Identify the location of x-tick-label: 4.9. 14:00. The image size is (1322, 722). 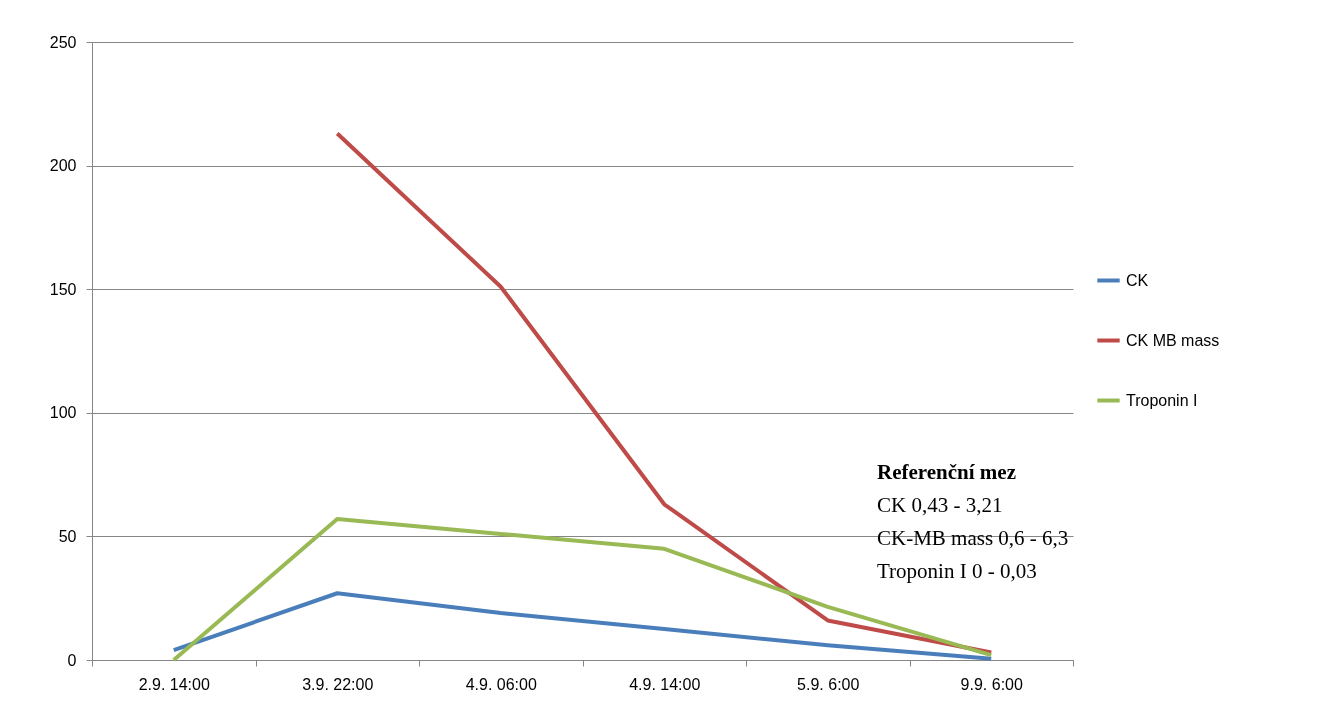
(665, 684).